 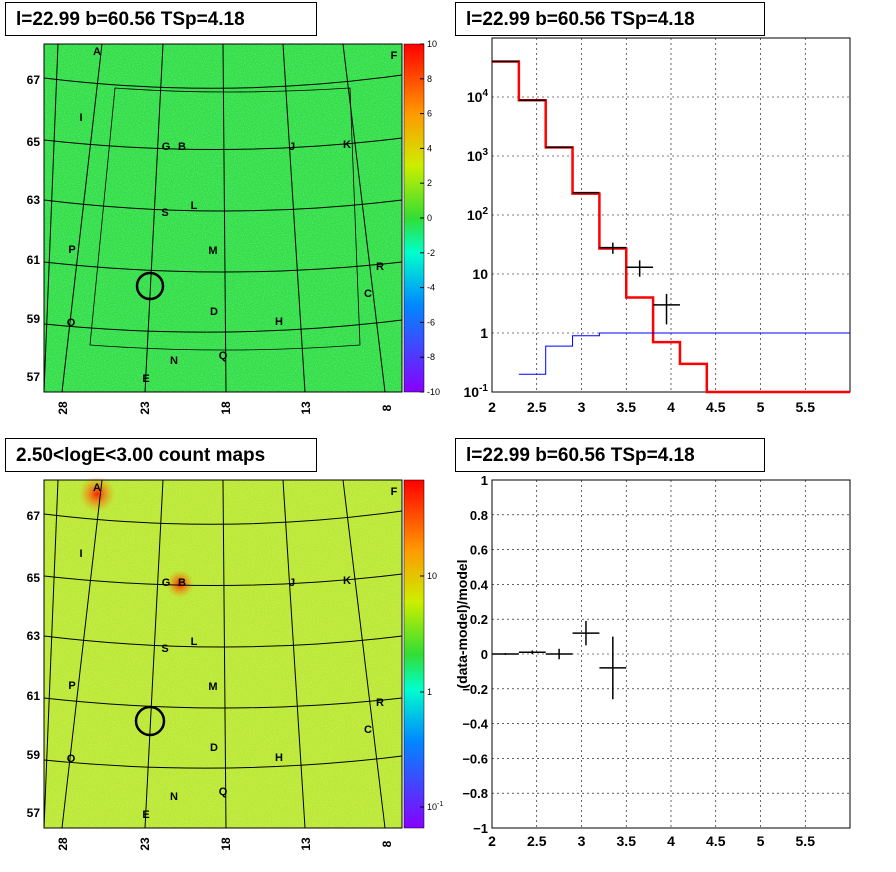 What do you see at coordinates (475, 758) in the screenshot?
I see `y-tick-label: −0.6` at bounding box center [475, 758].